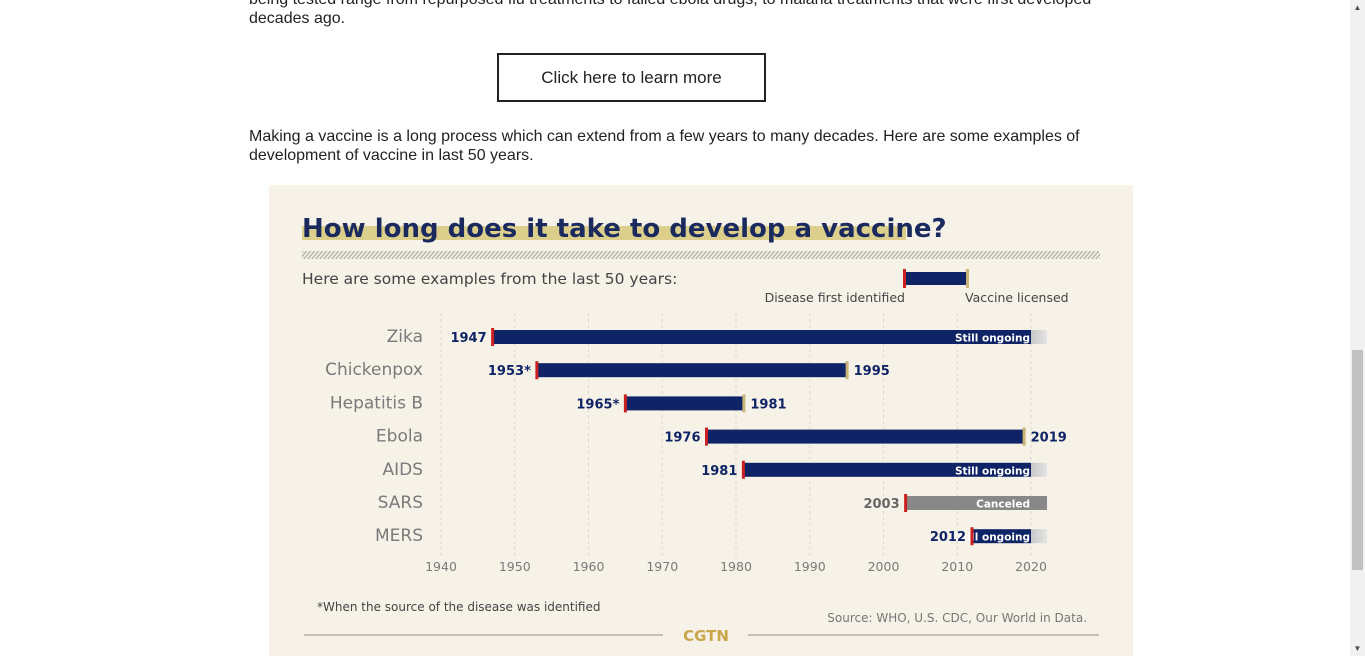 The height and width of the screenshot is (656, 1365). I want to click on row-label: Ebola, so click(399, 437).